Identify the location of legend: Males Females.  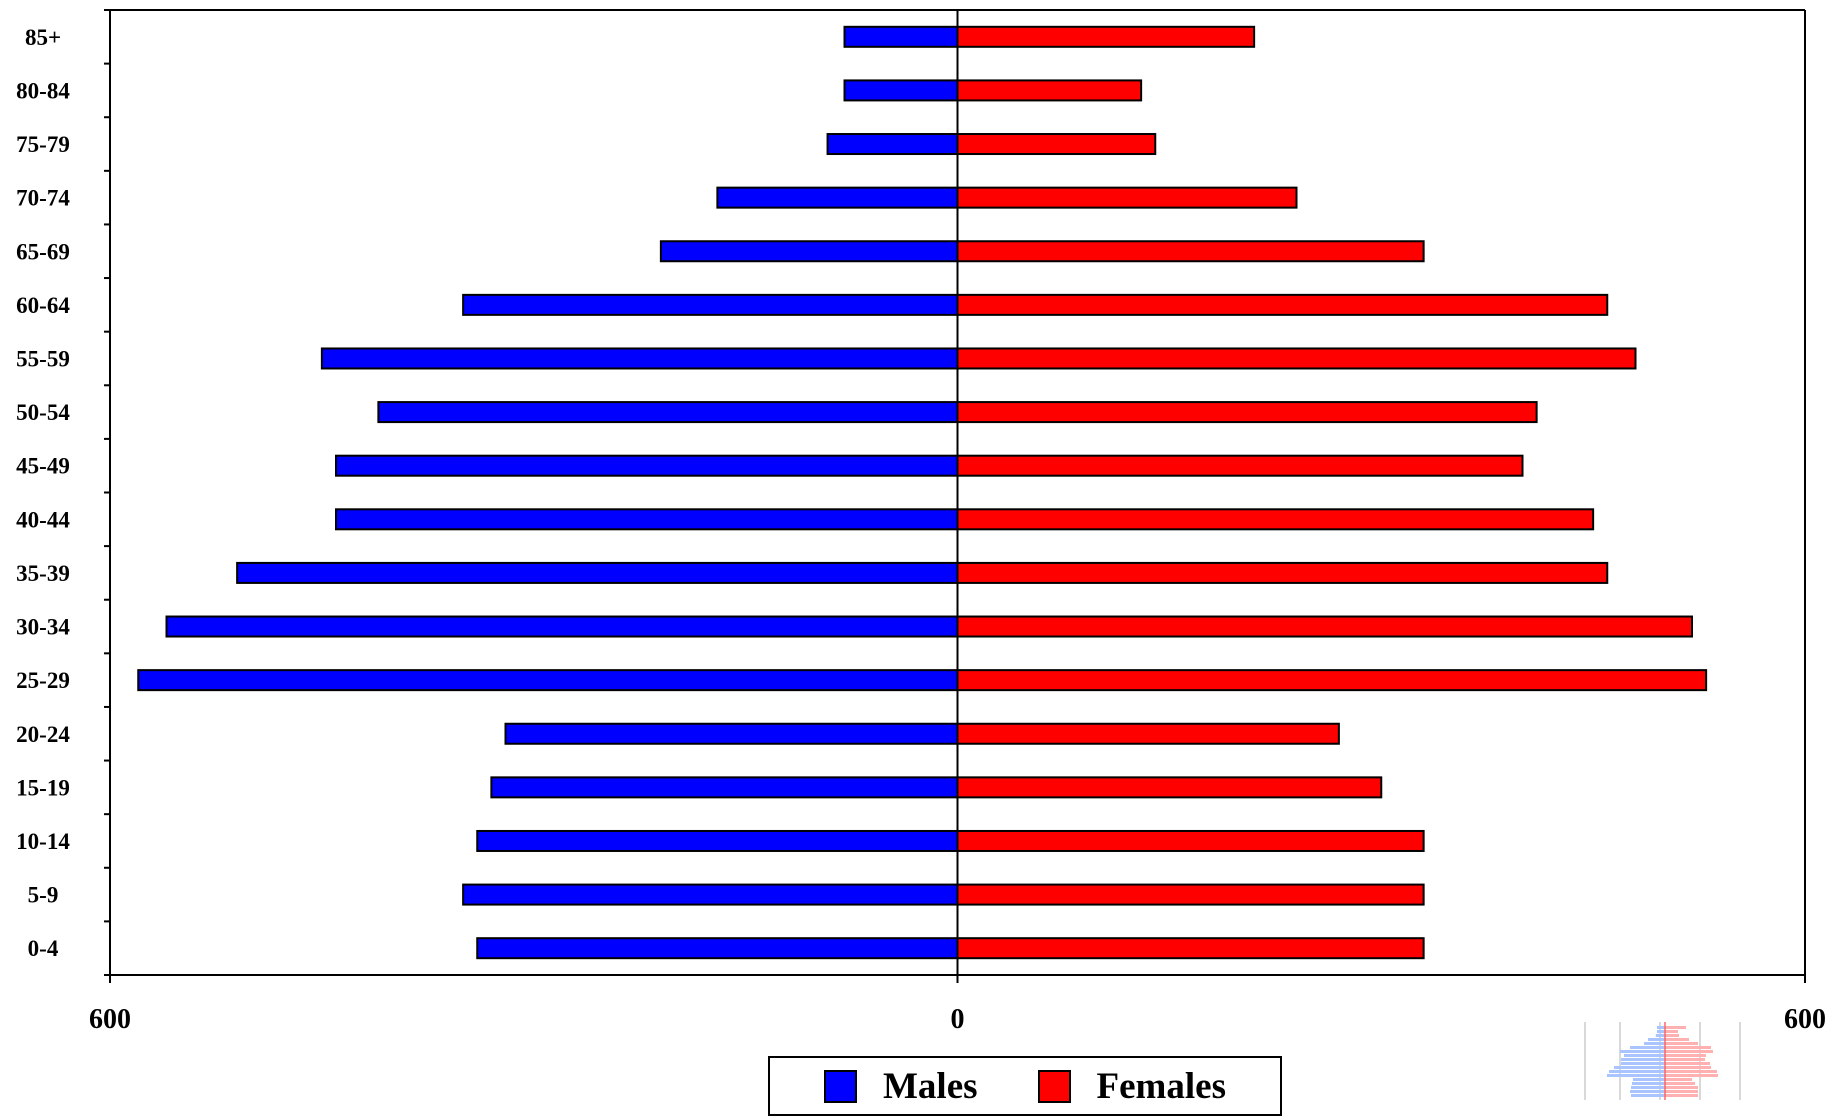
(1025, 1086).